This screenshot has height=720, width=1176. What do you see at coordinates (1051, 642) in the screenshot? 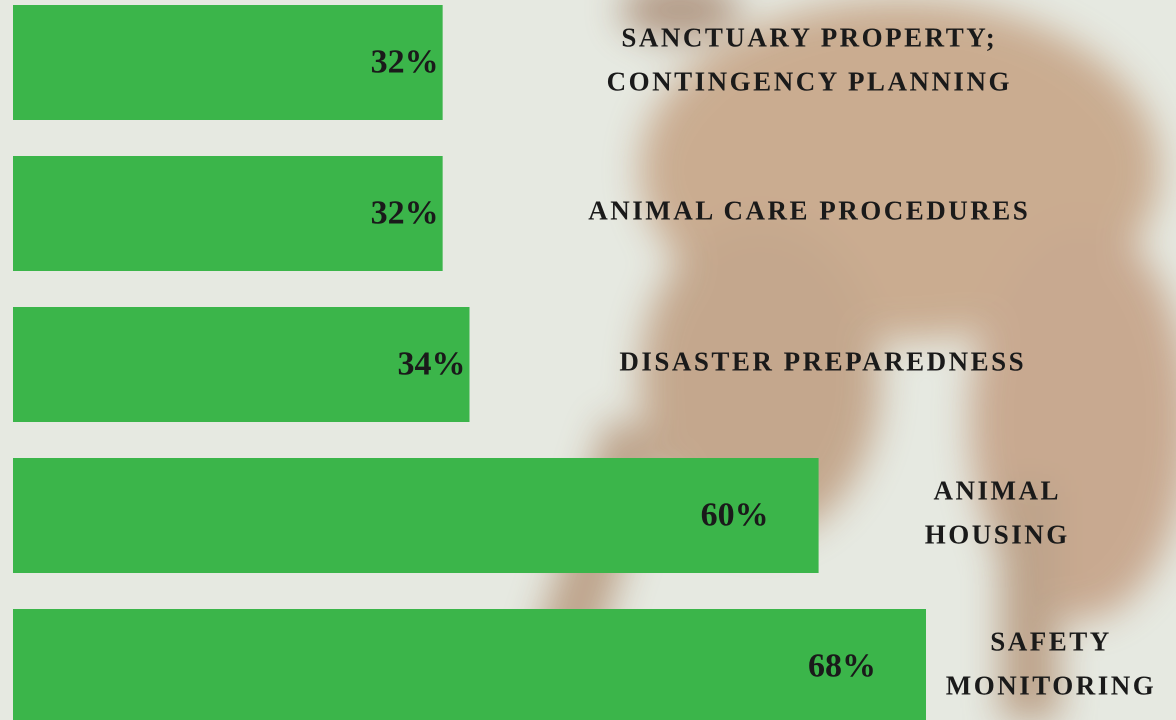
I see `category-label: SAFETY` at bounding box center [1051, 642].